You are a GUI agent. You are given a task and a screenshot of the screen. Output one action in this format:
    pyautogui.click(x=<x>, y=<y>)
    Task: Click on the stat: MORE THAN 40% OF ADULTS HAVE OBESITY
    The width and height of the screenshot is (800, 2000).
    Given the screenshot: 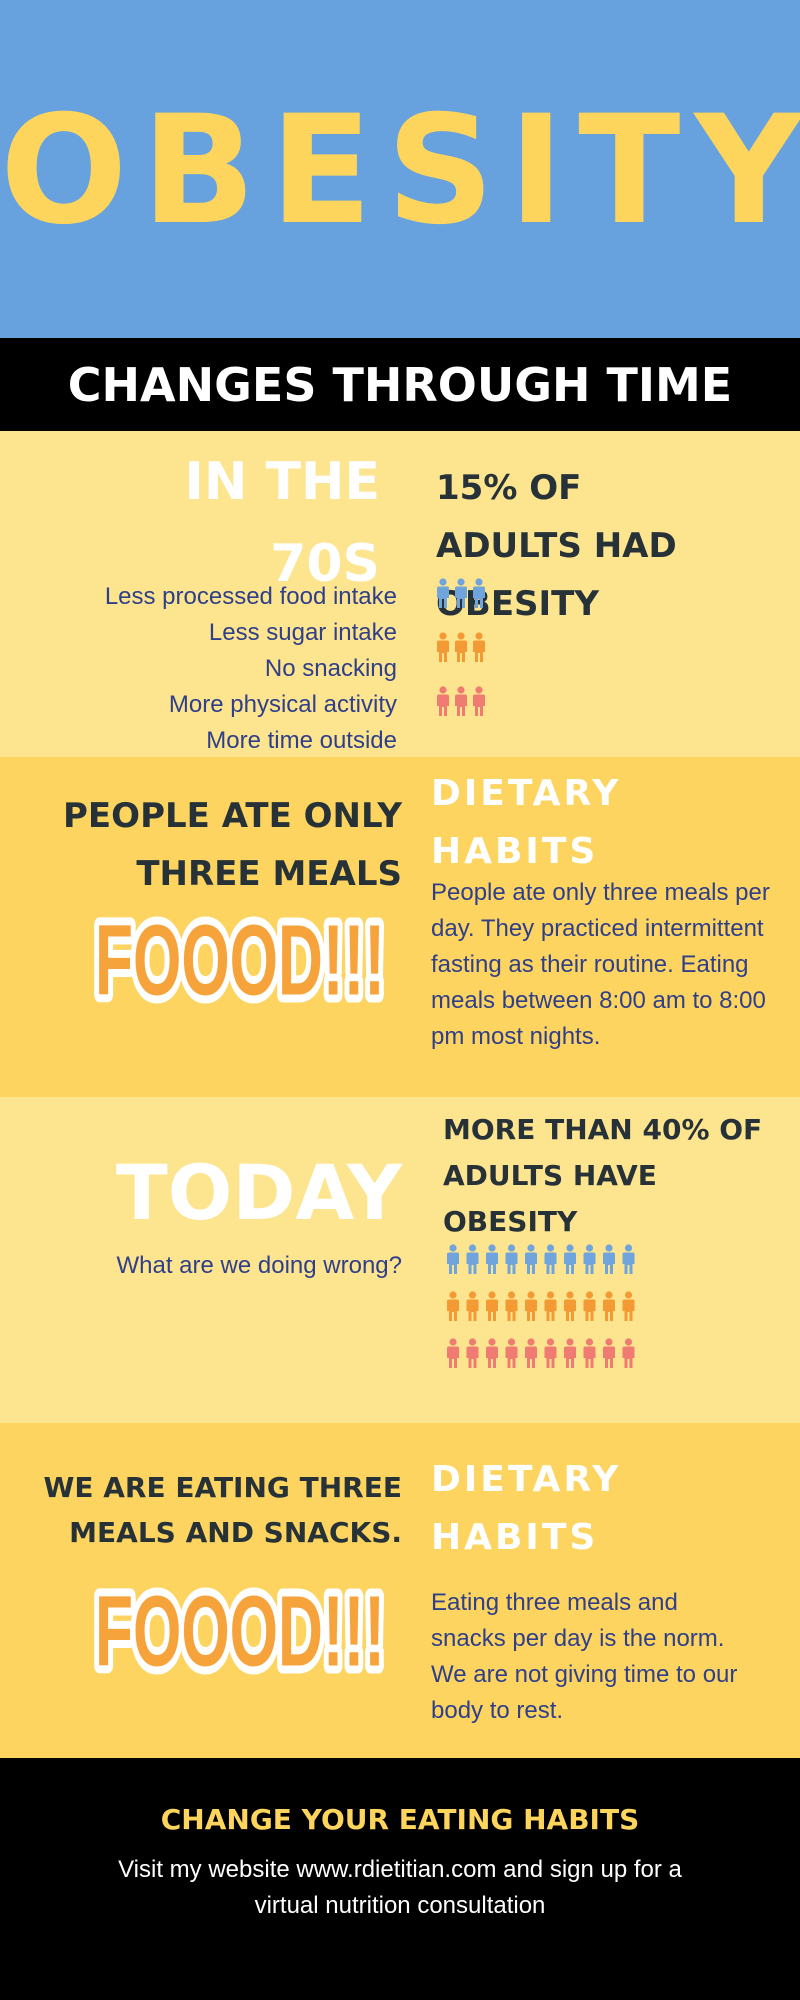 What is the action you would take?
    pyautogui.click(x=603, y=1175)
    